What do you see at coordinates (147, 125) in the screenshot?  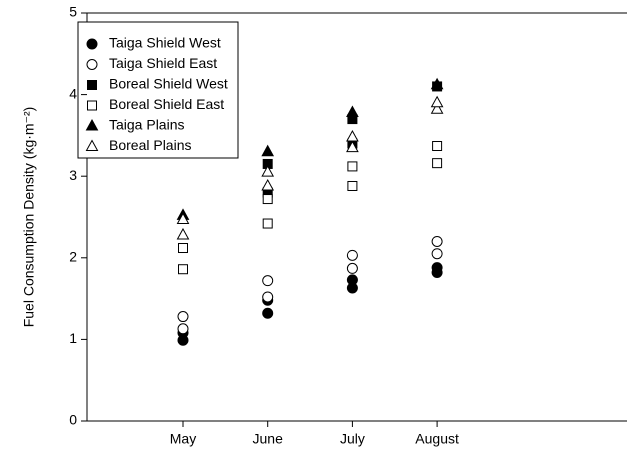 I see `legend-label: Taiga Plains` at bounding box center [147, 125].